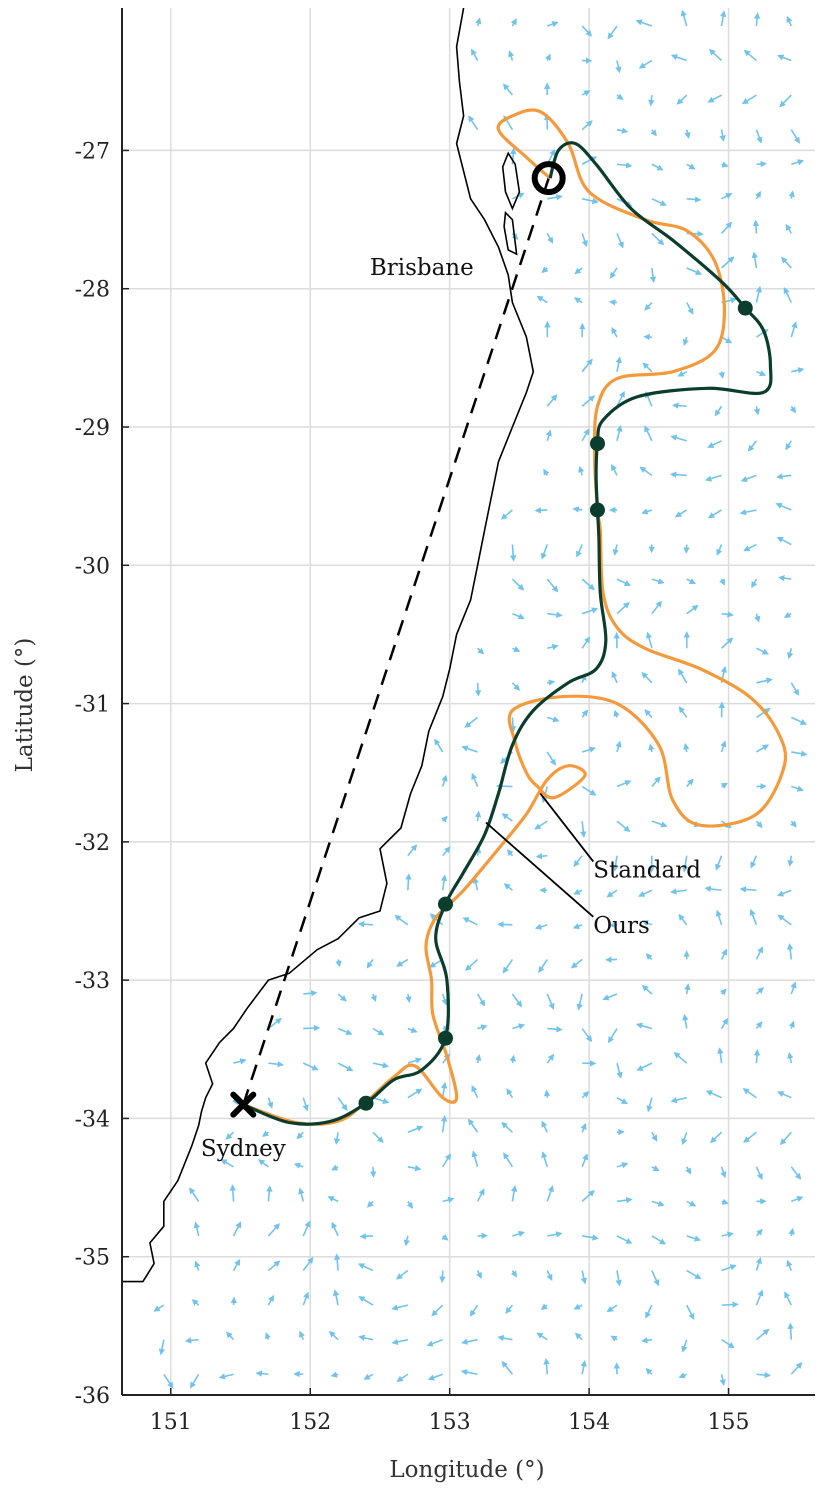  I want to click on y-tick-label: -36, so click(92, 1396).